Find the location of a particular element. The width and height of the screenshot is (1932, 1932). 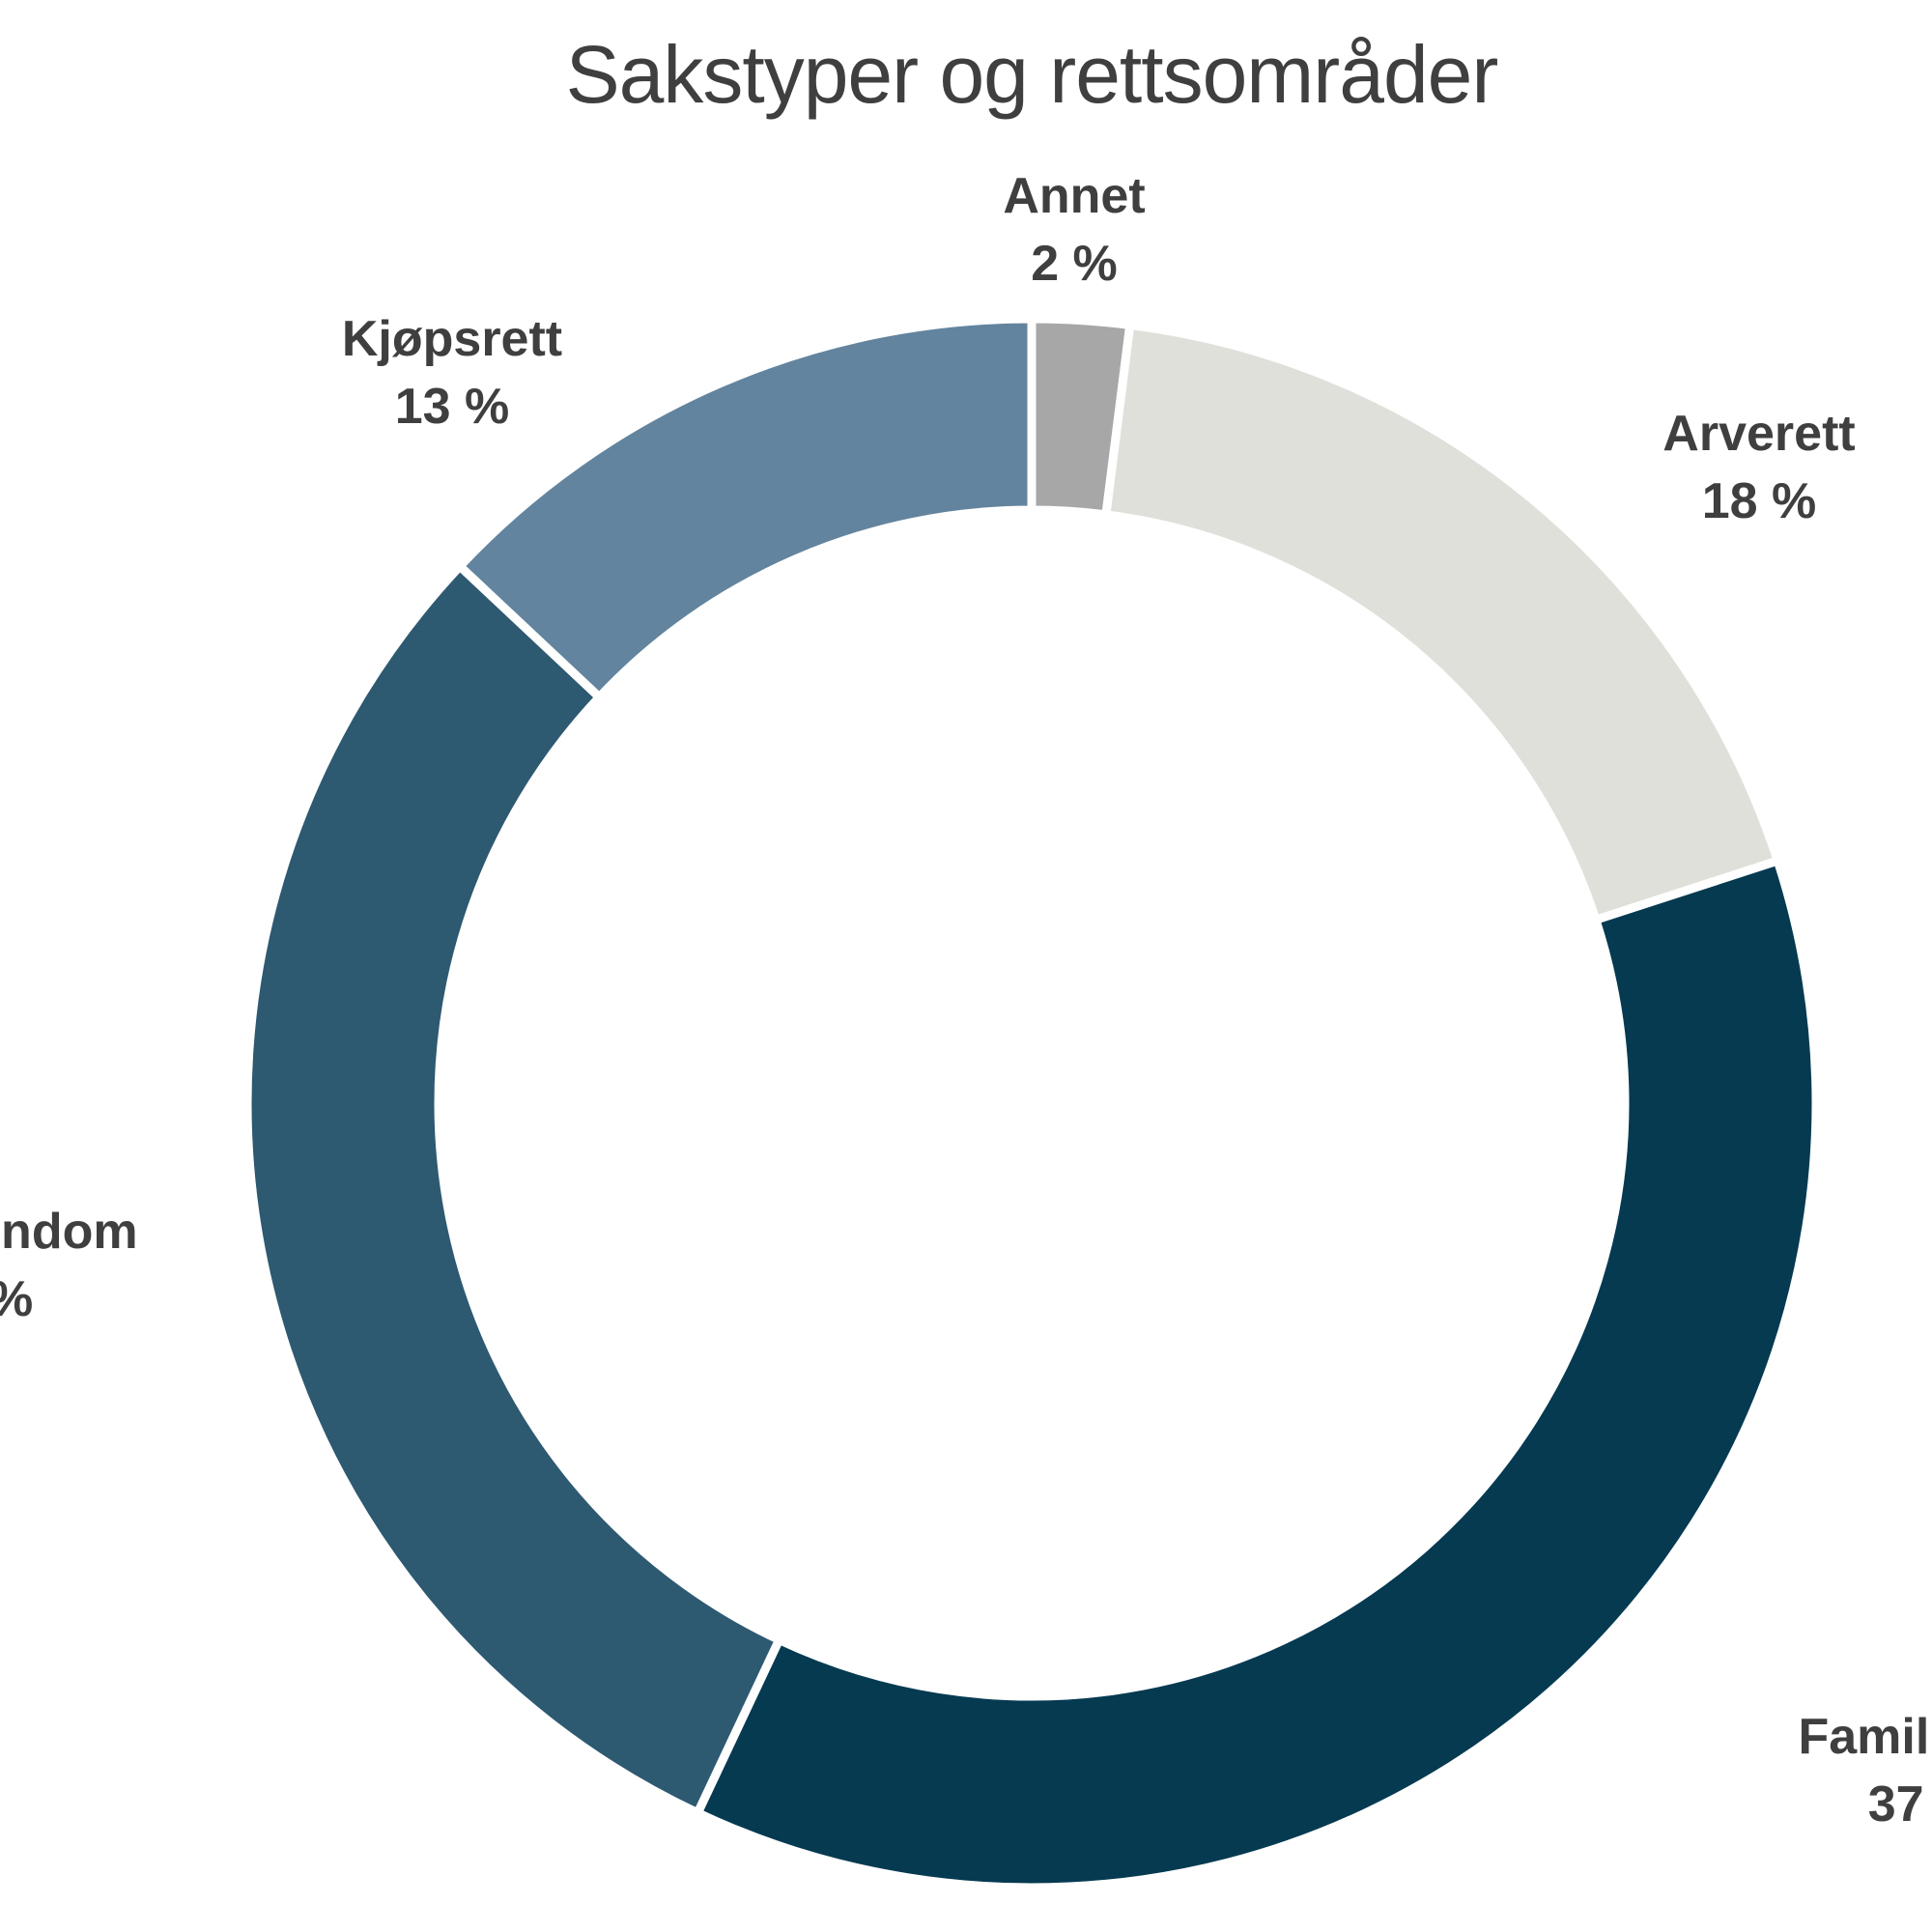

slice-label-annet-value: 2 % is located at coordinates (1074, 264).